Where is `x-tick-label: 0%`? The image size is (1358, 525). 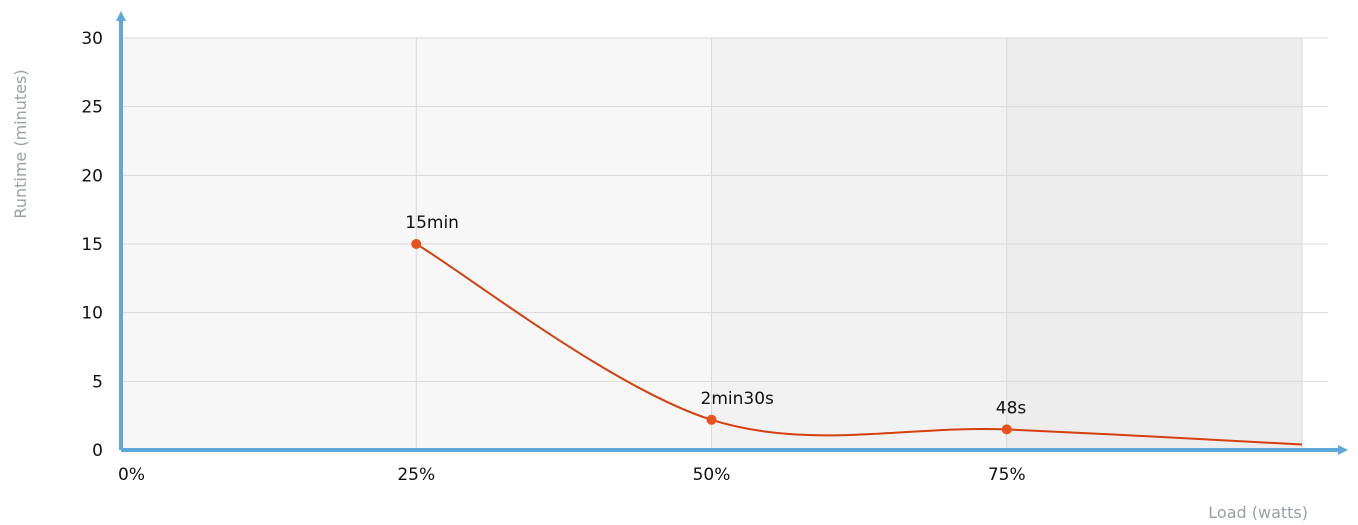
x-tick-label: 0% is located at coordinates (131, 475).